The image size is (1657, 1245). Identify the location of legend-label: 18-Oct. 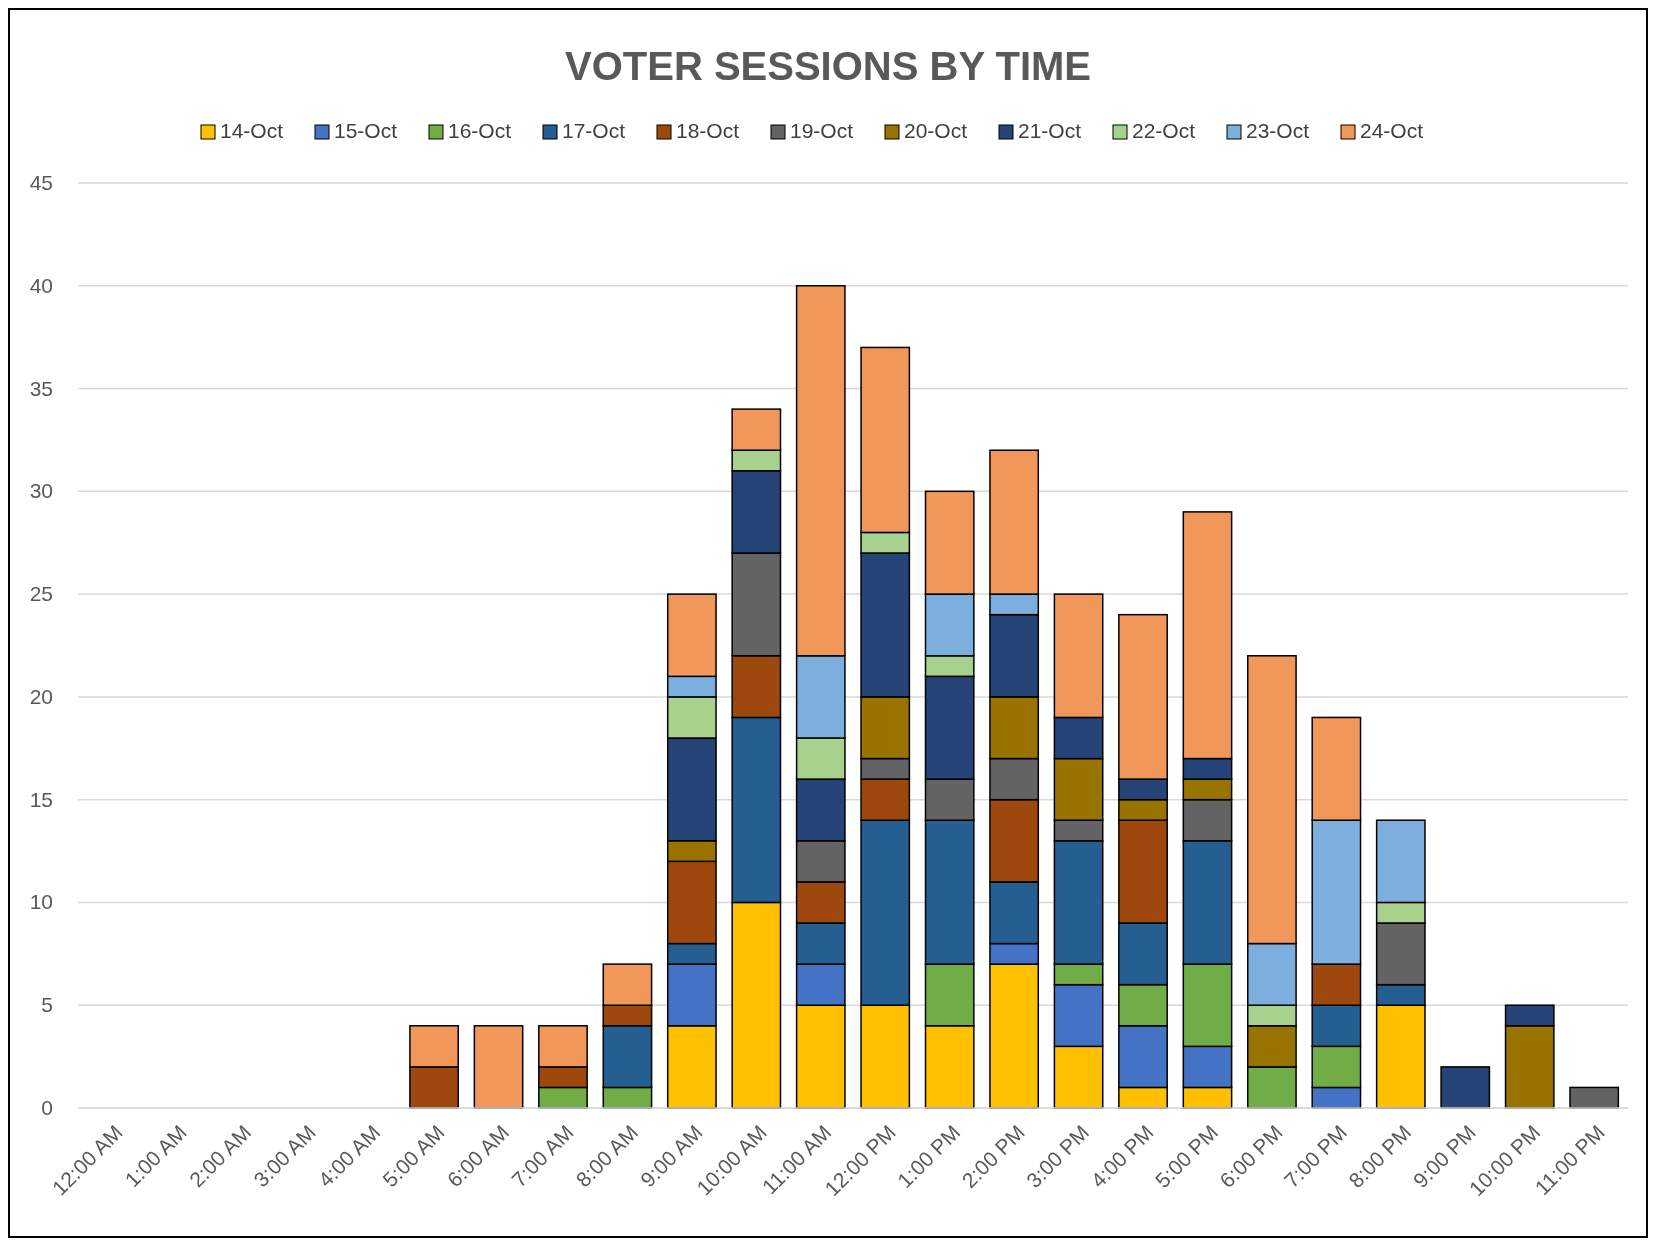
(708, 130).